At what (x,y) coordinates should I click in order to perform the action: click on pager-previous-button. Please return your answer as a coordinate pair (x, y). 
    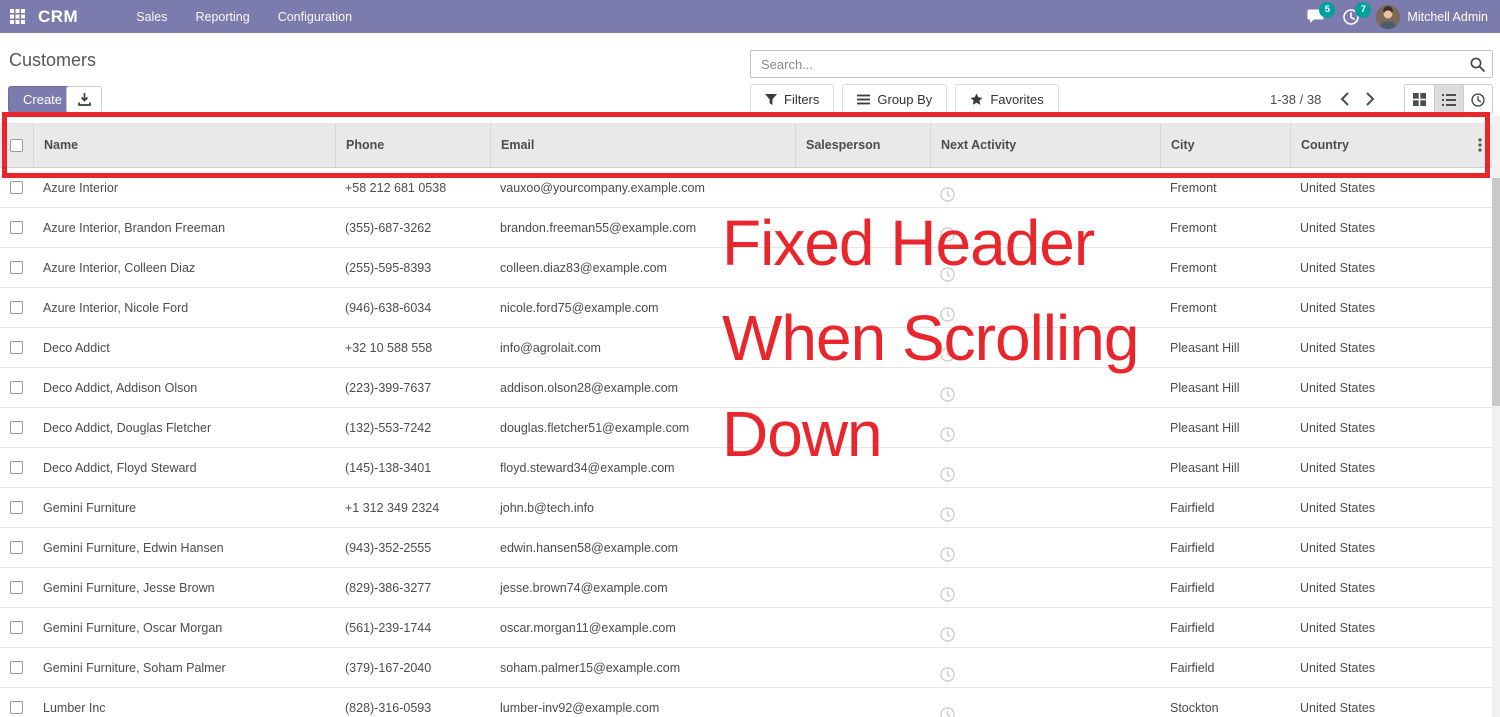
    Looking at the image, I should click on (1344, 99).